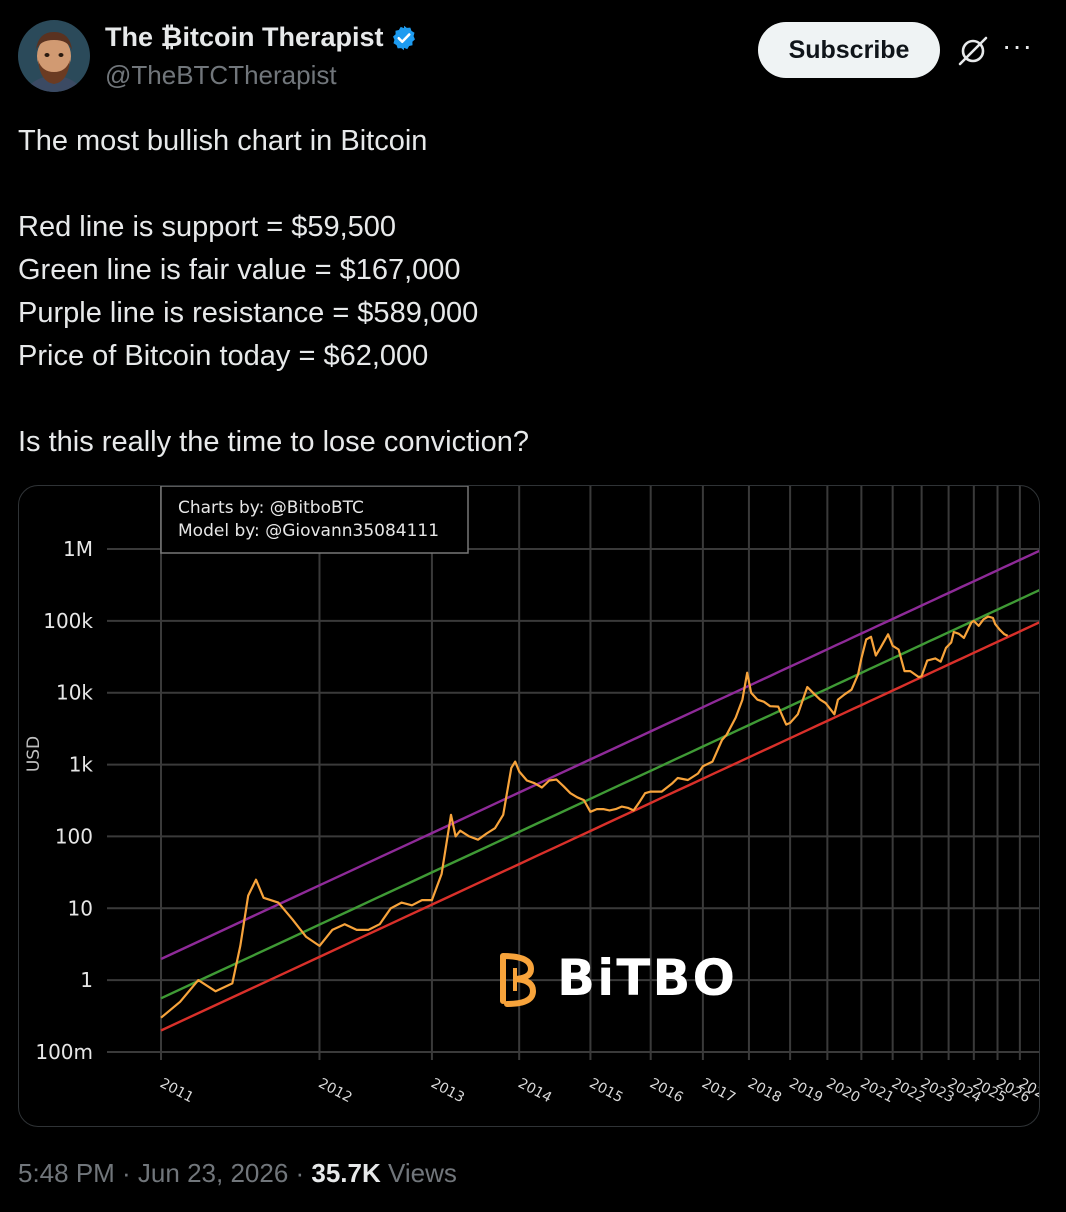 The height and width of the screenshot is (1212, 1066). What do you see at coordinates (418, 1173) in the screenshot?
I see `views-label: Views` at bounding box center [418, 1173].